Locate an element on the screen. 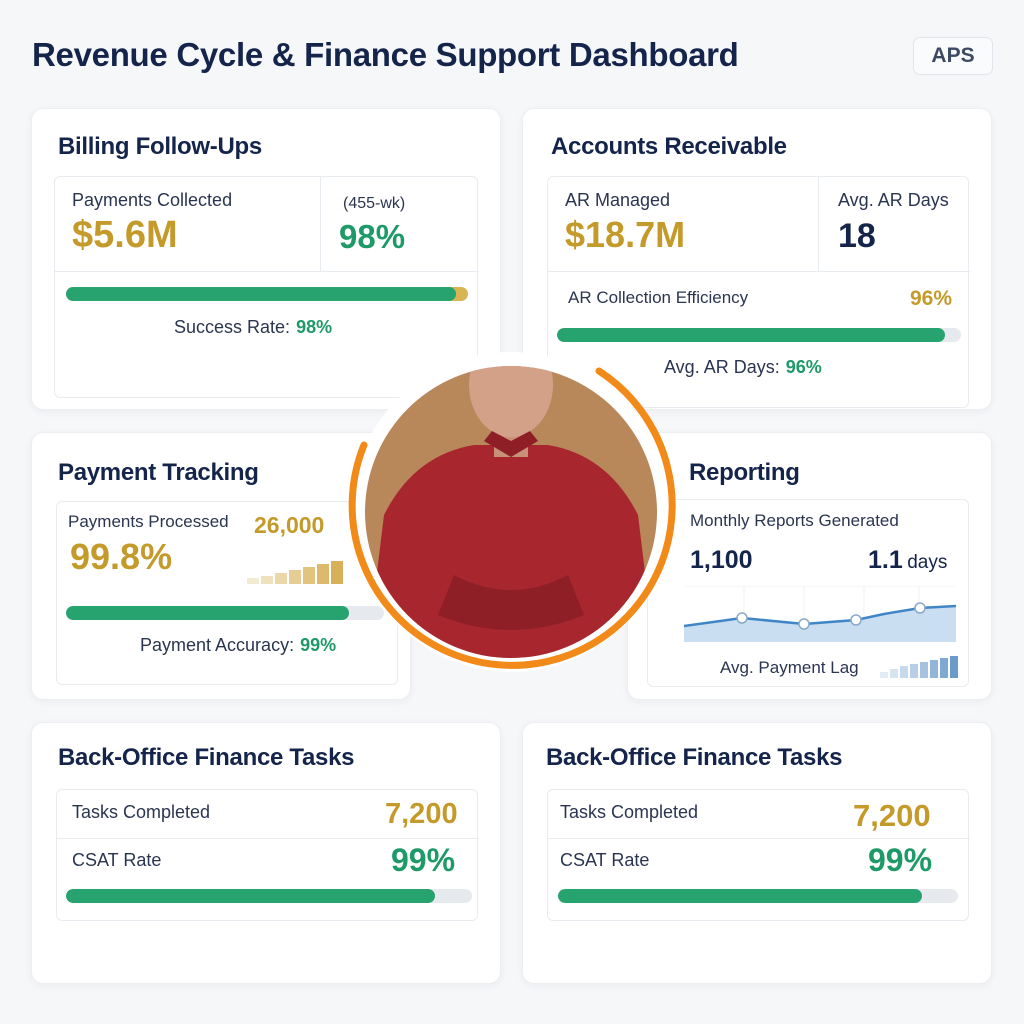 Image resolution: width=1024 pixels, height=1024 pixels. payment-lag-line-chart is located at coordinates (820, 614).